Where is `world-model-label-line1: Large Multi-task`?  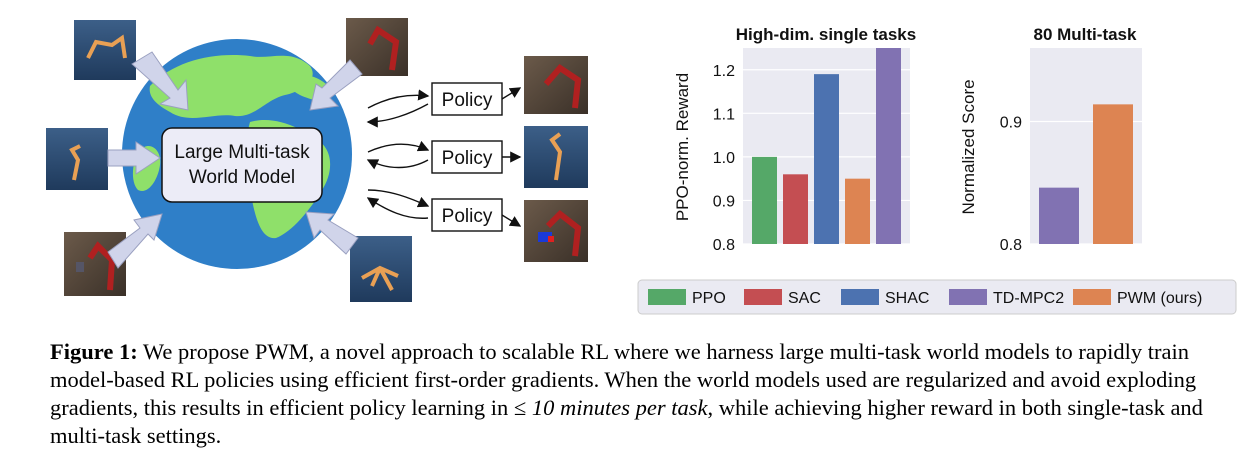 world-model-label-line1: Large Multi-task is located at coordinates (242, 152).